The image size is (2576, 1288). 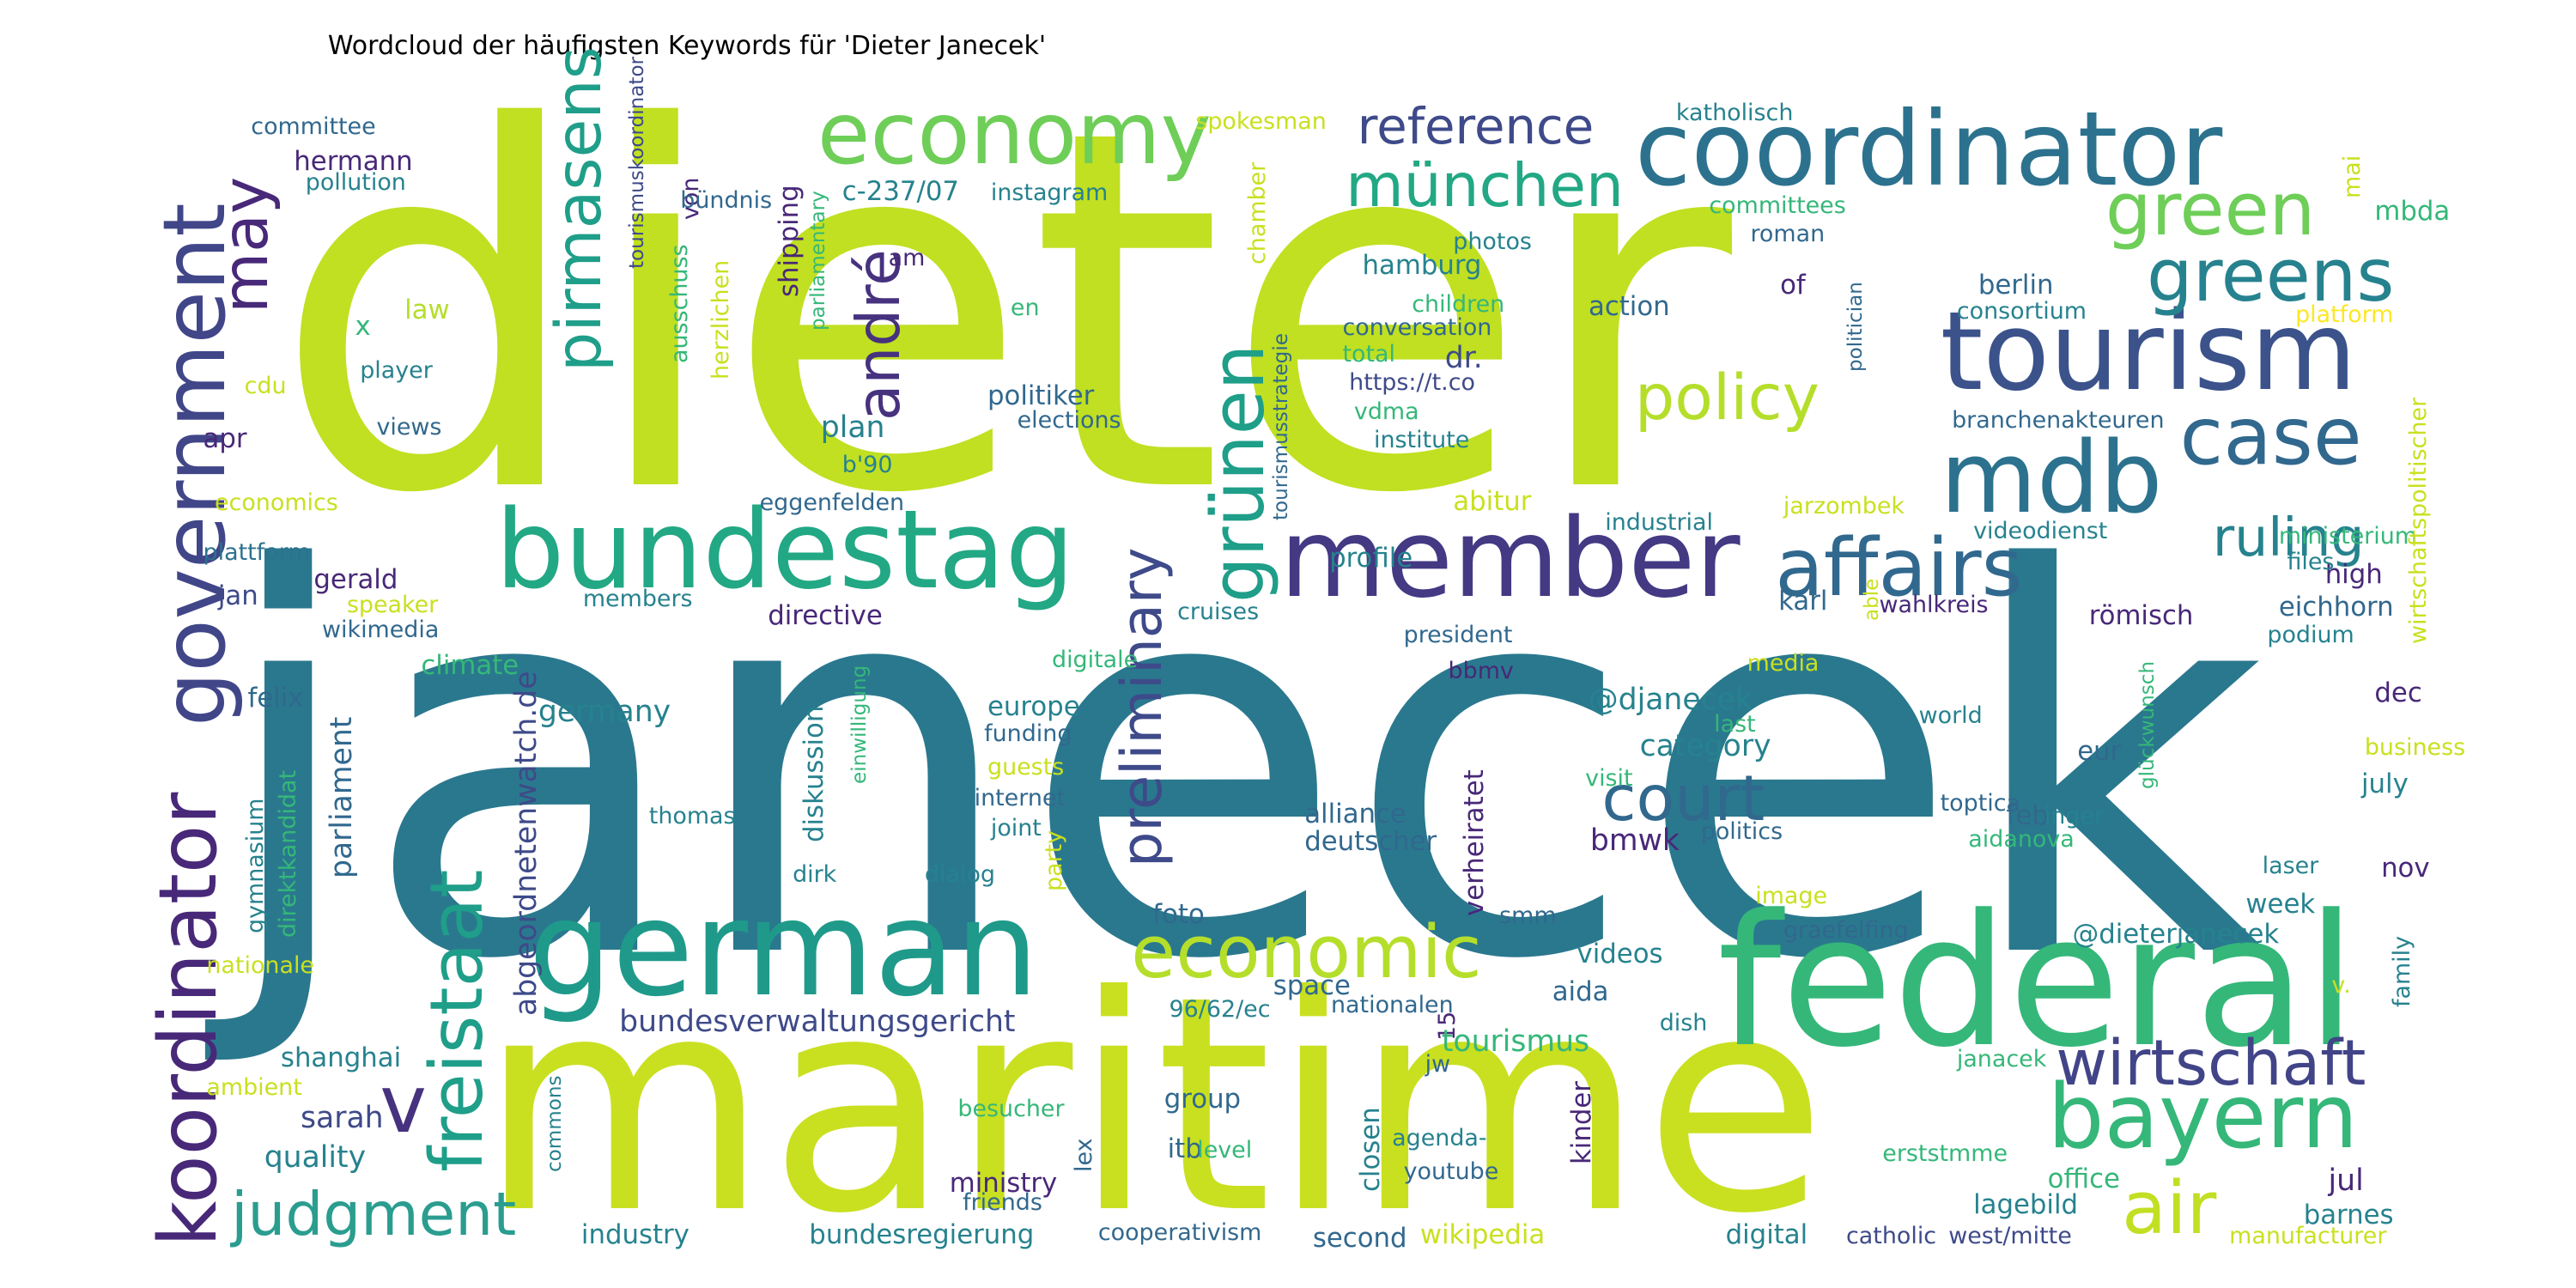 What do you see at coordinates (1371, 842) in the screenshot?
I see `word-114: deutscher` at bounding box center [1371, 842].